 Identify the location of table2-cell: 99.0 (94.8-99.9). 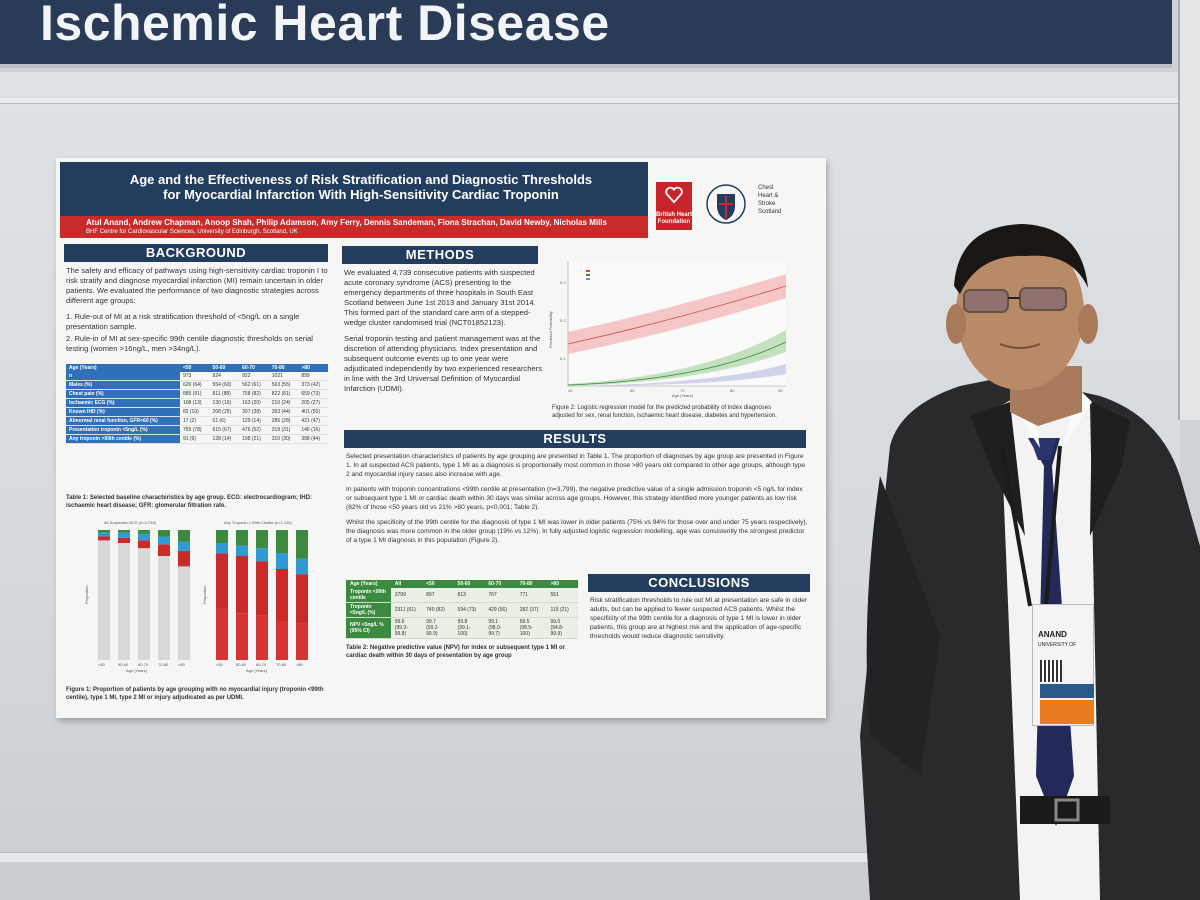
(562, 628).